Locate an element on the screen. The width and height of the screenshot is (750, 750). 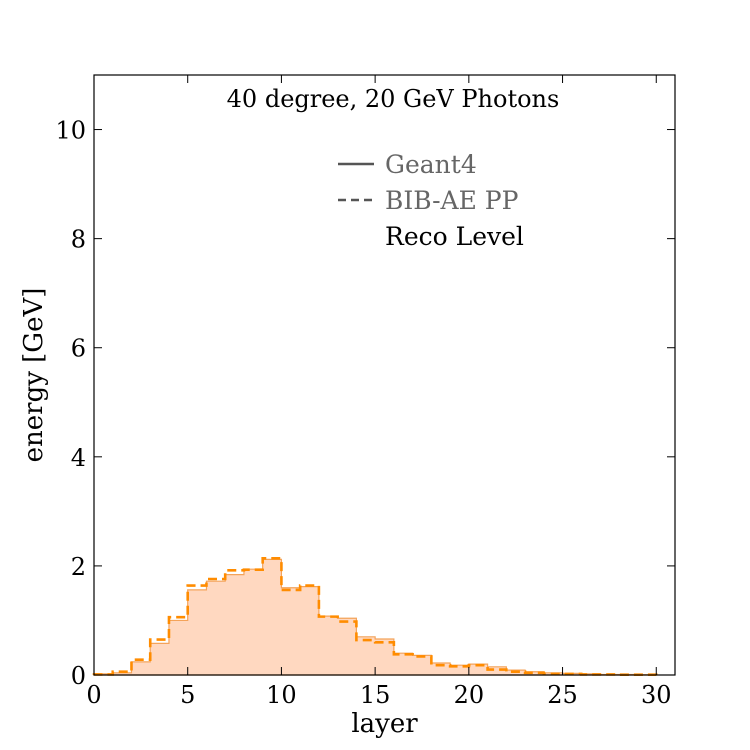
y-tick-label: 8 is located at coordinates (78, 240).